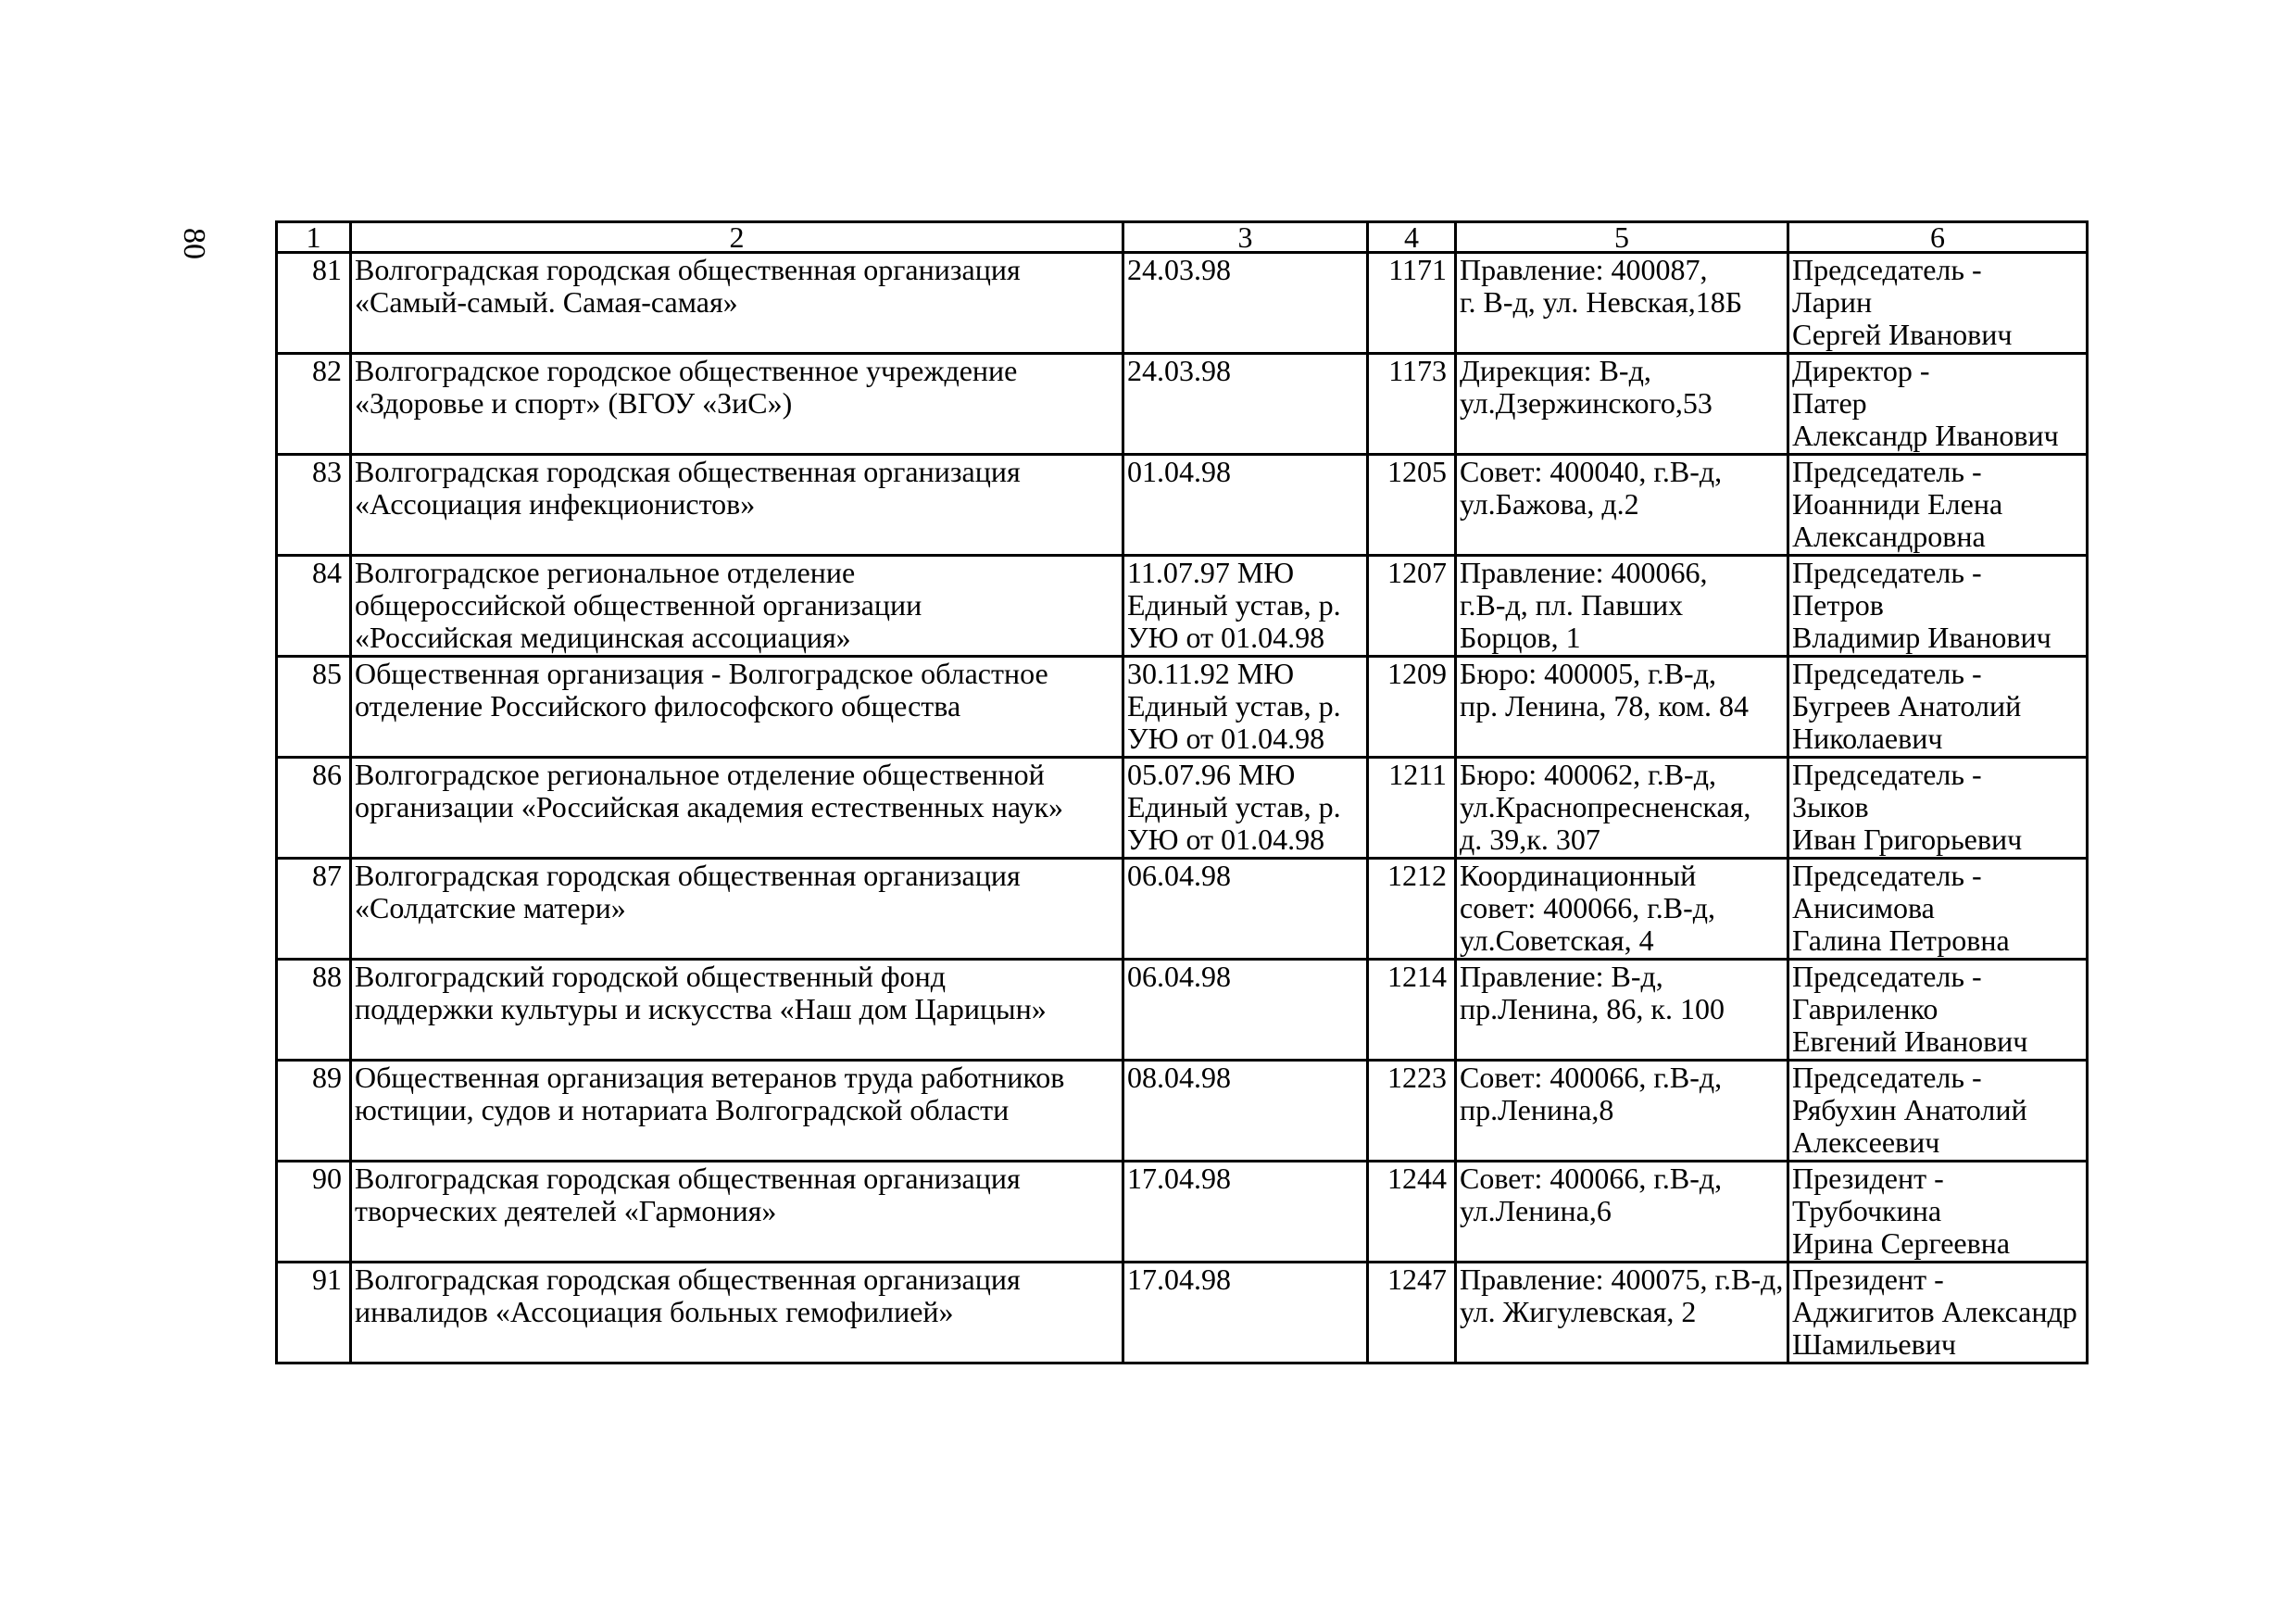 This screenshot has height=1621, width=2296. What do you see at coordinates (1411, 404) in the screenshot?
I see `registration-number-cell: 1173` at bounding box center [1411, 404].